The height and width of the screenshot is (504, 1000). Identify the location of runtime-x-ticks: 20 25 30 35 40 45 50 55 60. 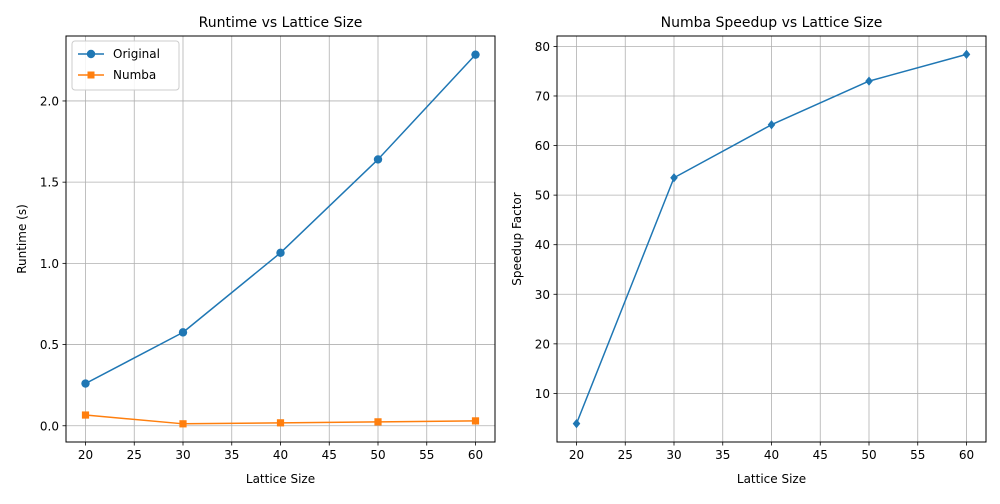
(280, 452).